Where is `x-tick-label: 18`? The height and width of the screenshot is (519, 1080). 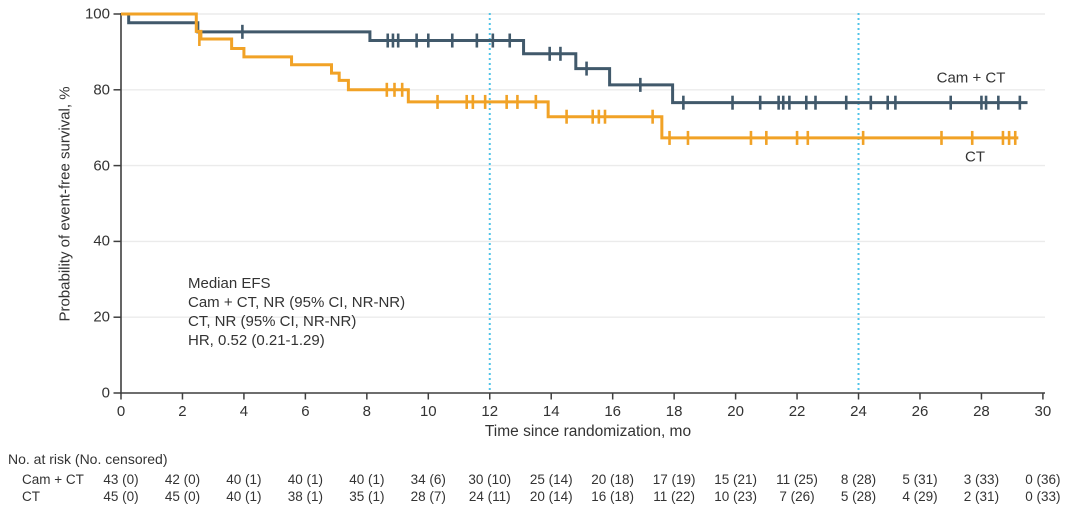 x-tick-label: 18 is located at coordinates (674, 411).